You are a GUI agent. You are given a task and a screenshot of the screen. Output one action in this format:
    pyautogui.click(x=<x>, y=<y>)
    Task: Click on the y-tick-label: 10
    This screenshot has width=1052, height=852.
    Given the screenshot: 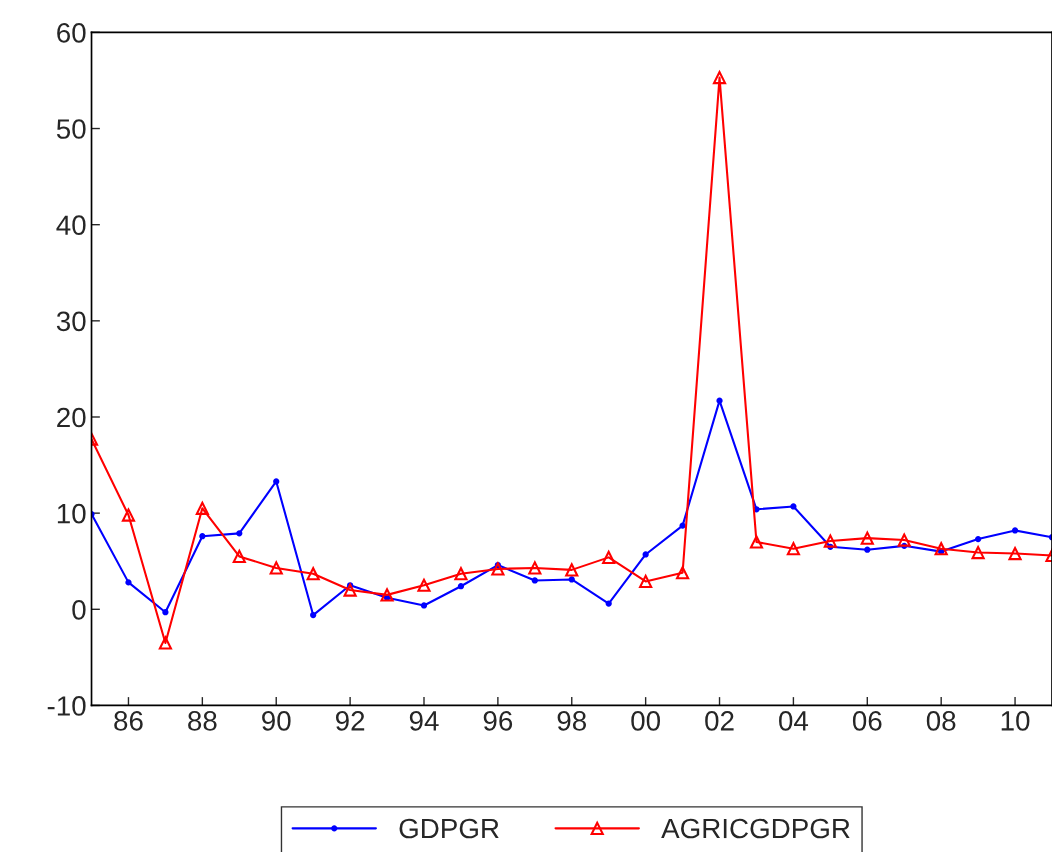 What is the action you would take?
    pyautogui.click(x=71, y=513)
    